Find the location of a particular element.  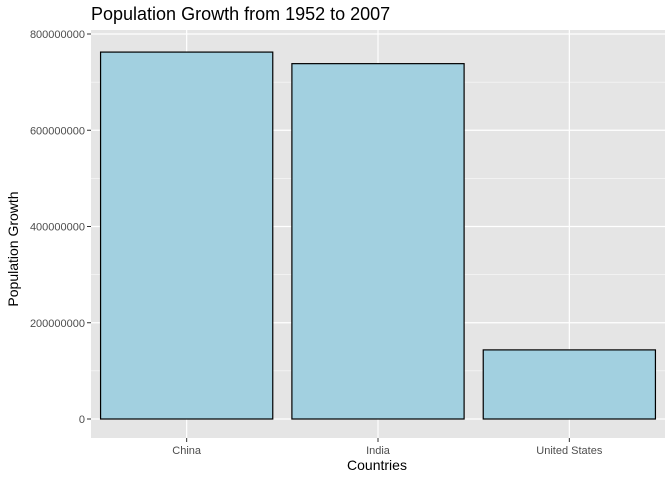

x-axis-title: Countries is located at coordinates (377, 465).